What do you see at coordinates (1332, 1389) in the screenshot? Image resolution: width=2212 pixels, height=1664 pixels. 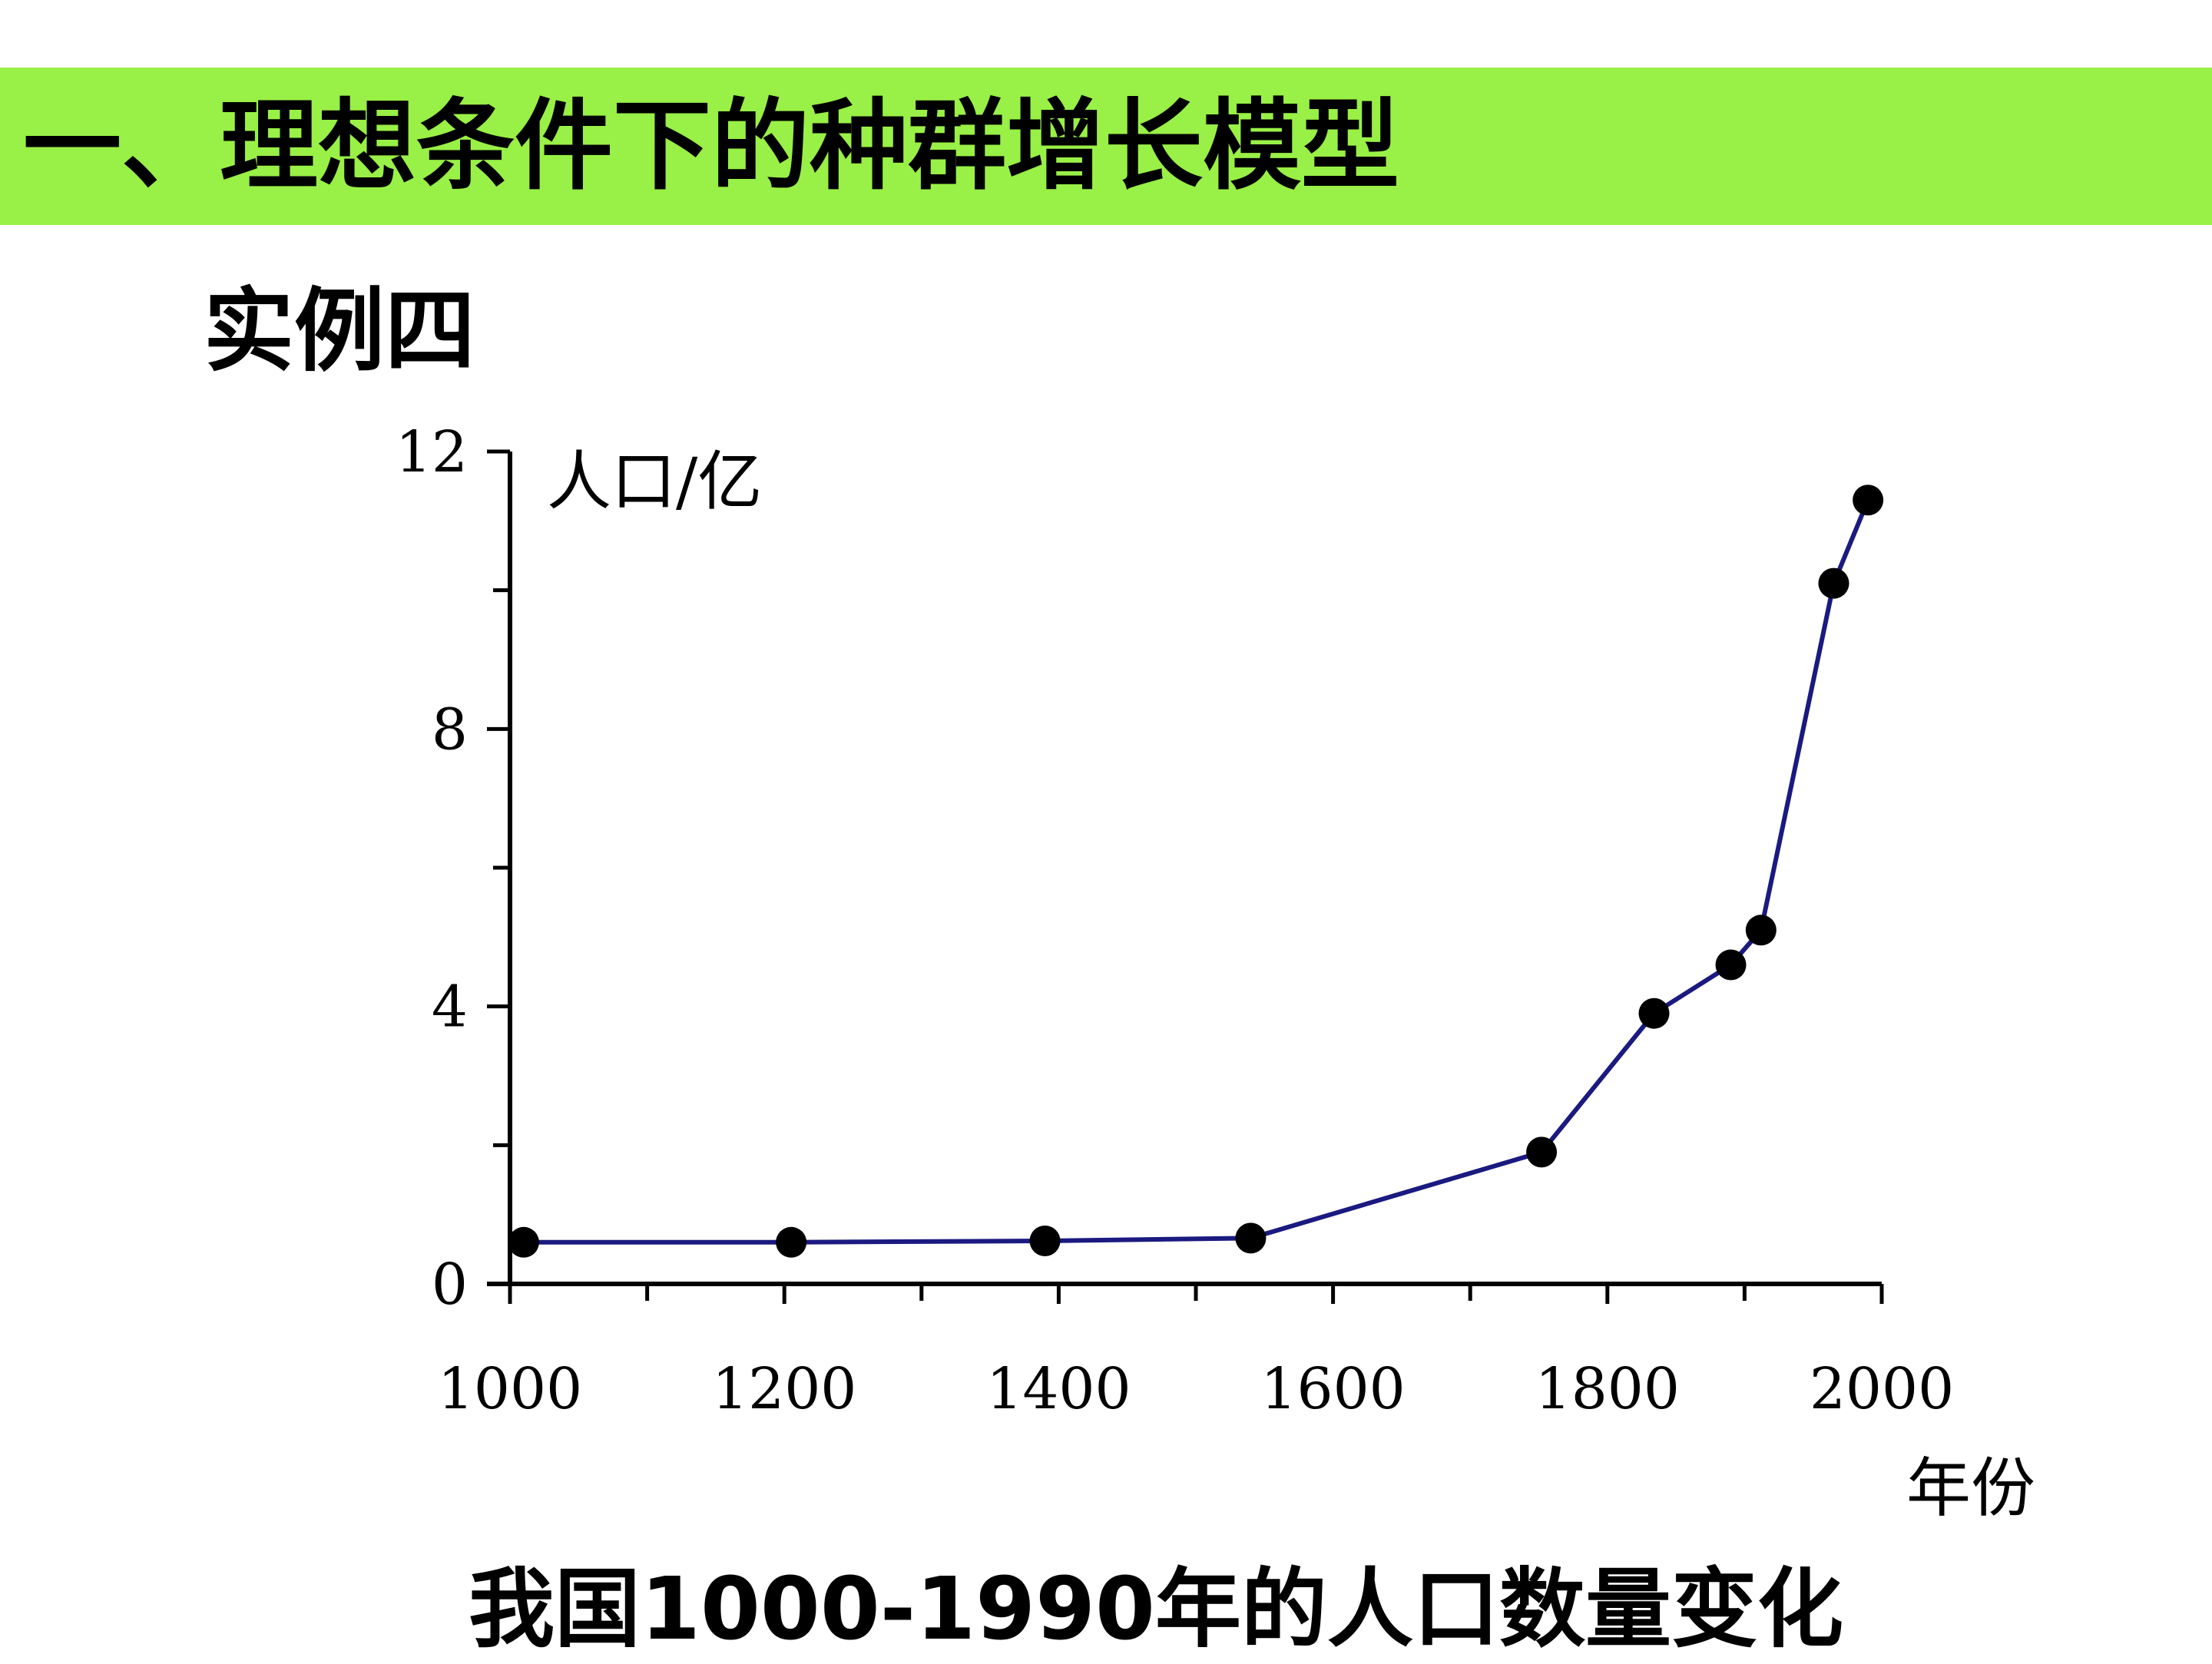 I see `x-tick-label: 1600` at bounding box center [1332, 1389].